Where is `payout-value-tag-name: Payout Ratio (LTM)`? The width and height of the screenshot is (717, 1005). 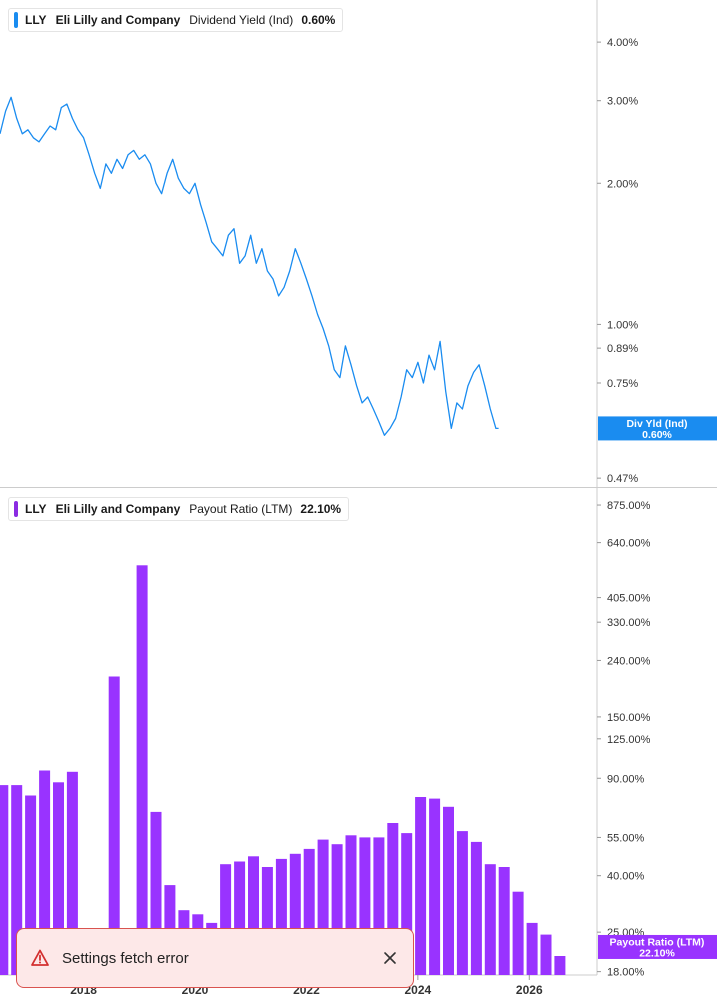
payout-value-tag-name: Payout Ratio (LTM) is located at coordinates (657, 942).